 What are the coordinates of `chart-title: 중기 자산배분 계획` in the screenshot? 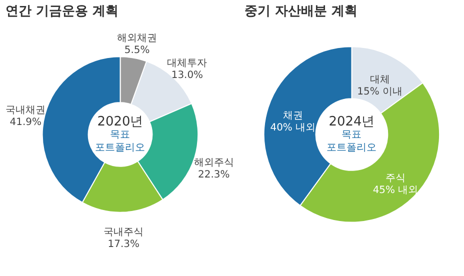 It's located at (301, 12).